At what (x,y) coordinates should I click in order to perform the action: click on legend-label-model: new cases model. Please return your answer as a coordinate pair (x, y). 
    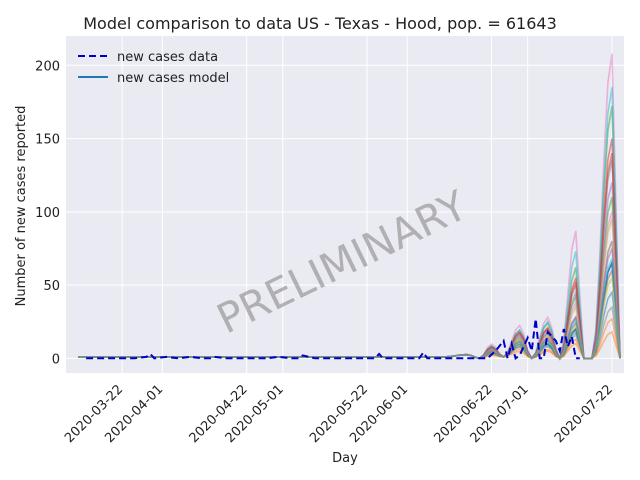
    Looking at the image, I should click on (173, 78).